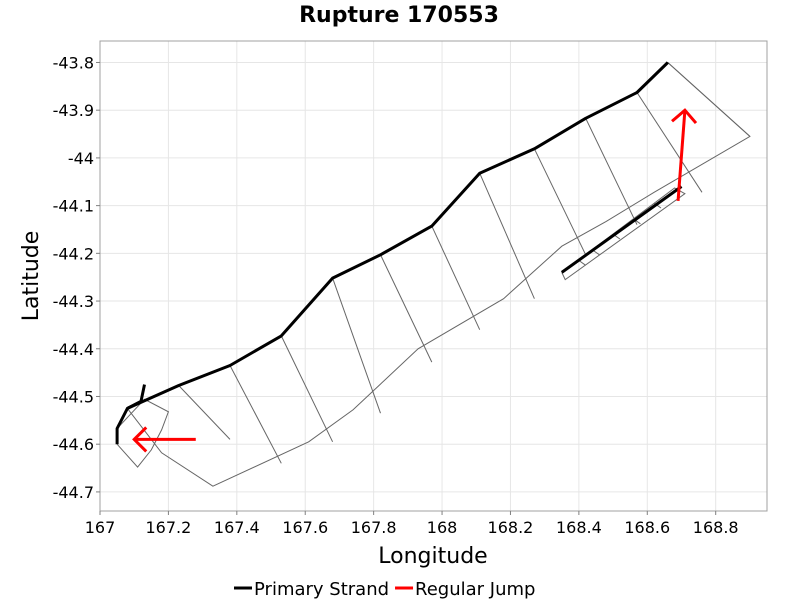  I want to click on legend-item-0: Primary Strand, so click(311, 589).